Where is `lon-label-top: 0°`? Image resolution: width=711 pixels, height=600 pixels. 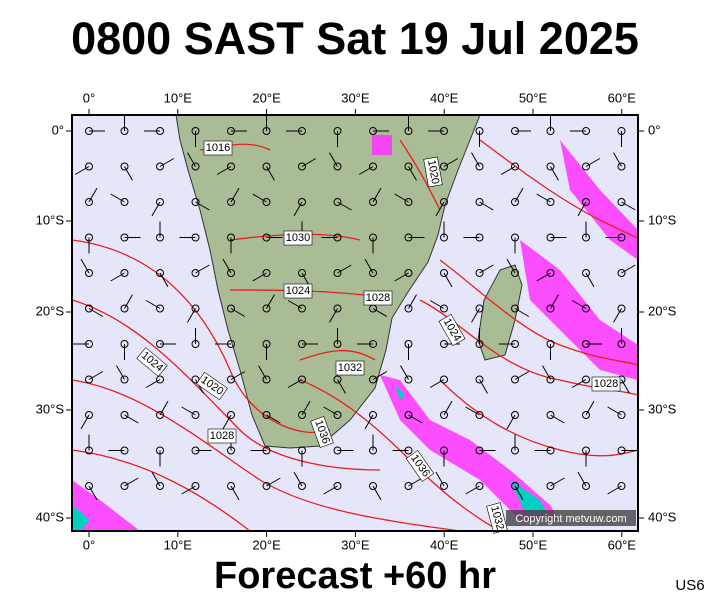
lon-label-top: 0° is located at coordinates (89, 97).